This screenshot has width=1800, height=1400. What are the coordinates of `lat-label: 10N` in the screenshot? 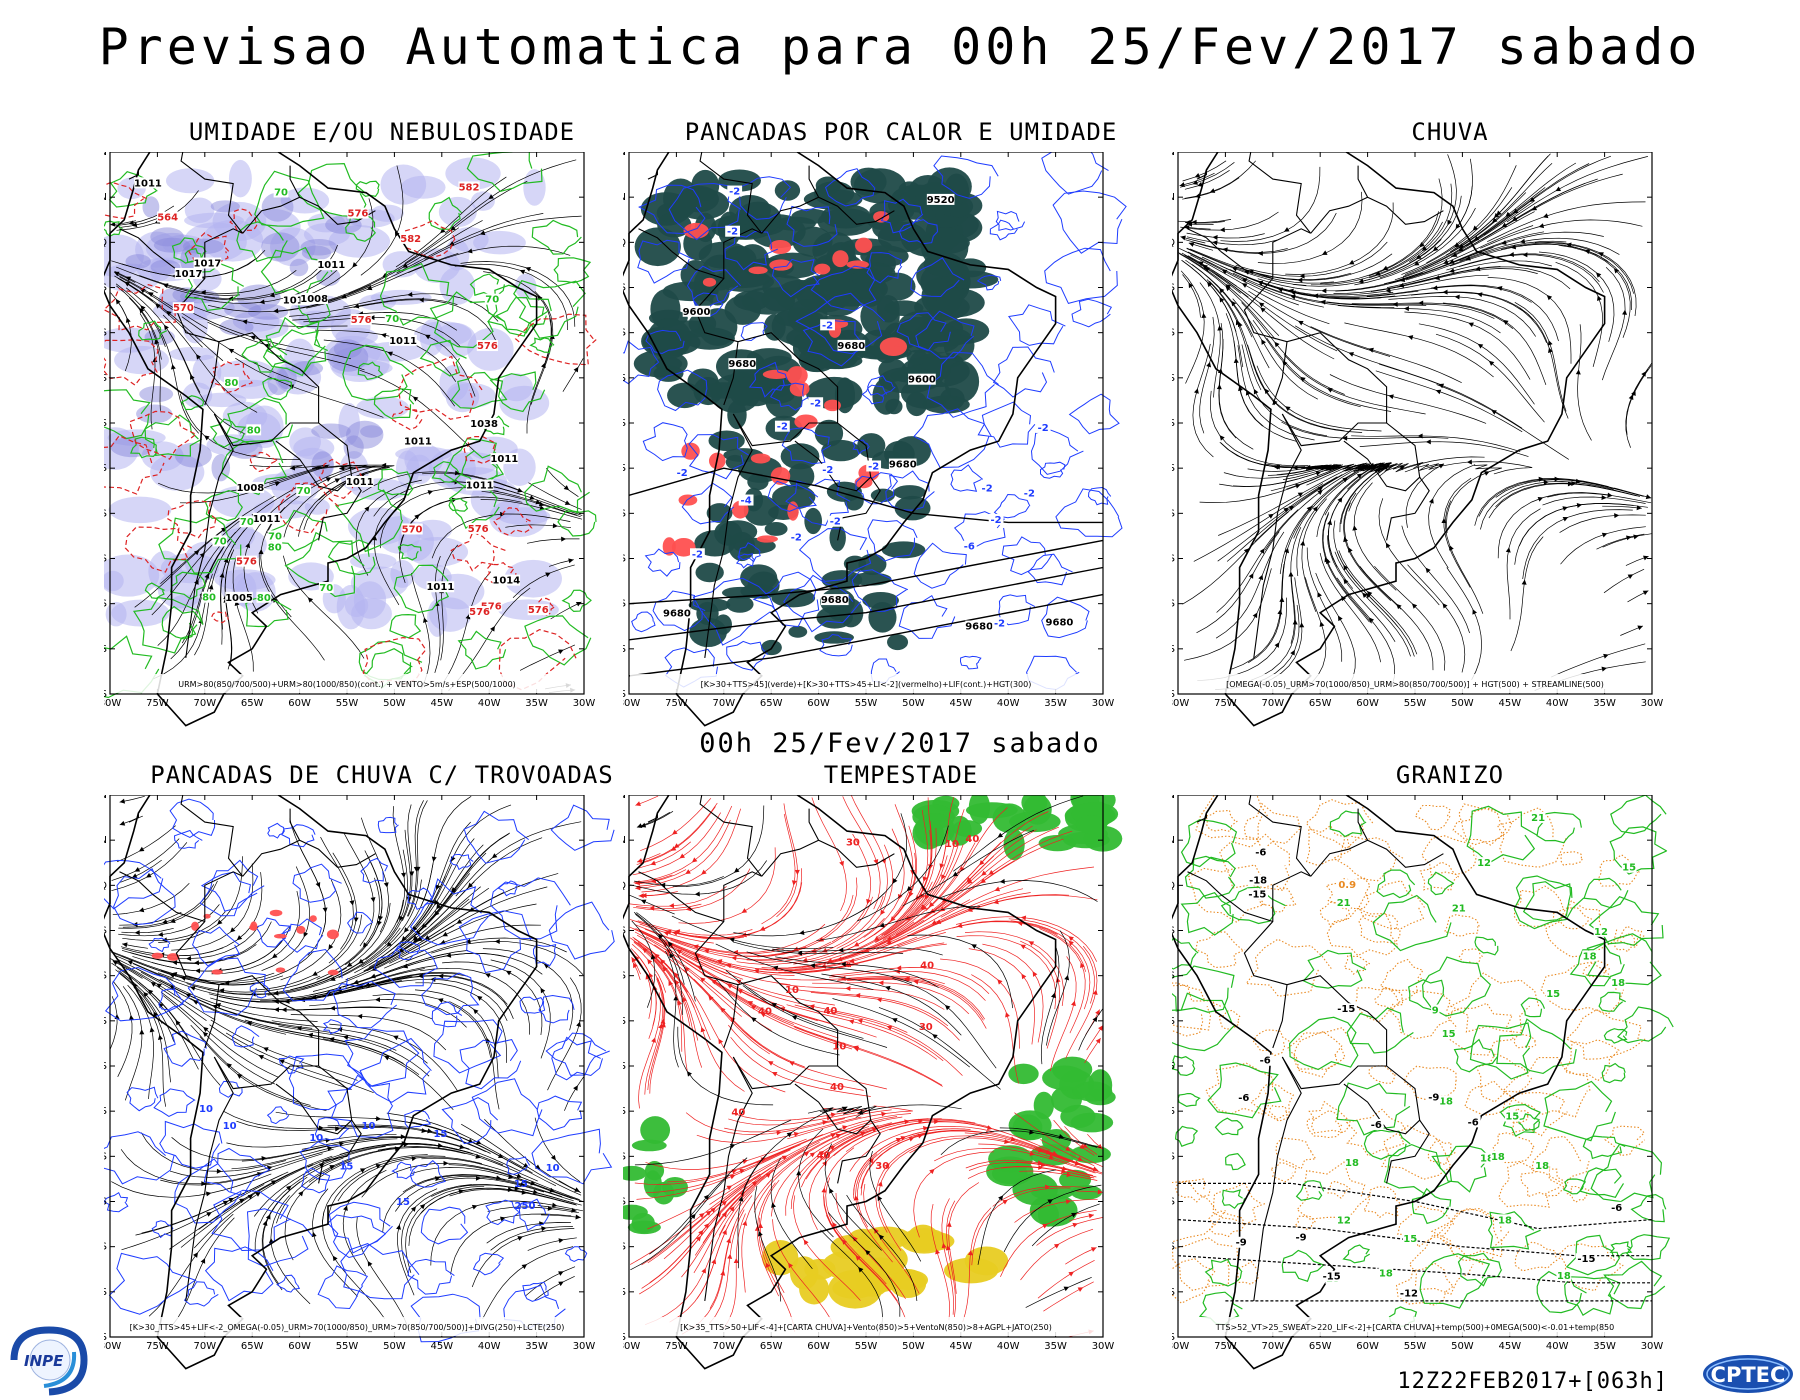 It's located at (105, 798).